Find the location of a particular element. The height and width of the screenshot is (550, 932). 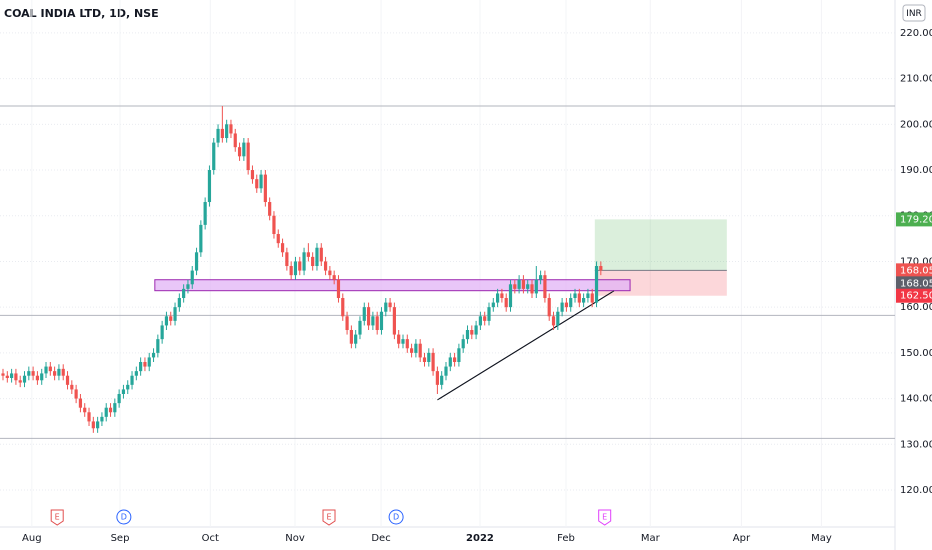

chart-title: COAL INDIA LTD, 1D, NSE is located at coordinates (81, 13).